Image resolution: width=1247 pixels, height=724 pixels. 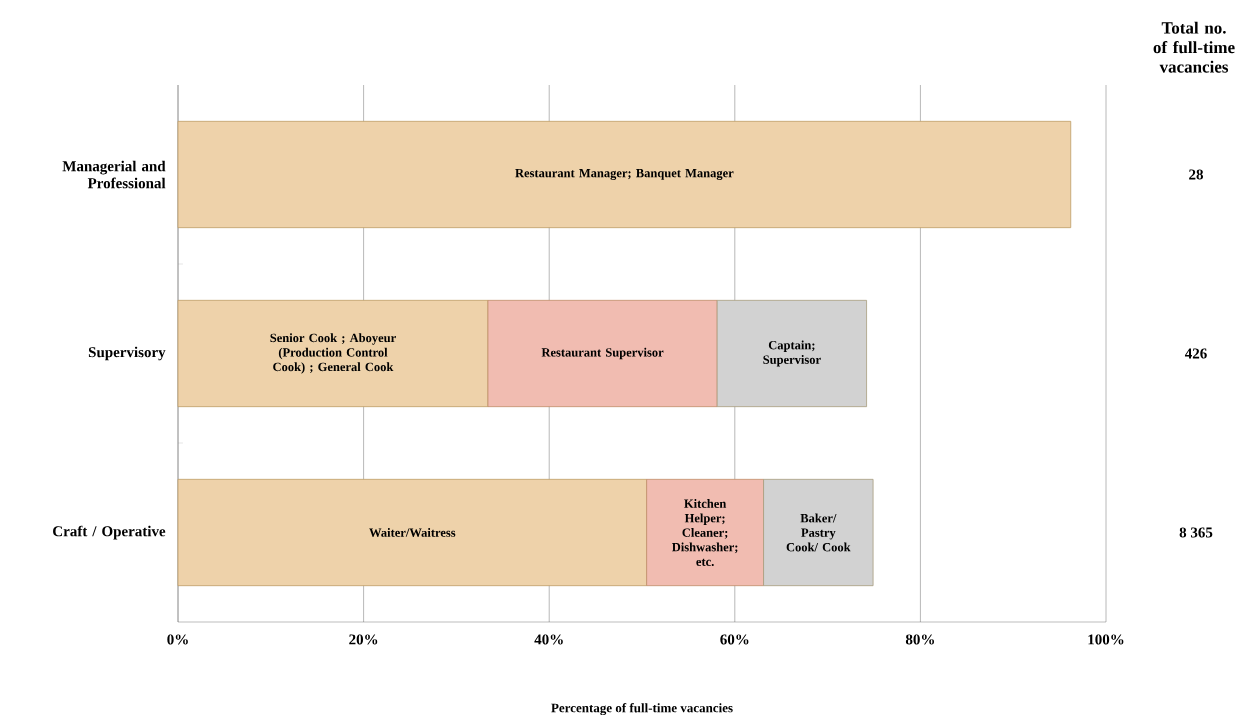 What do you see at coordinates (1196, 532) in the screenshot?
I see `text: 8 365` at bounding box center [1196, 532].